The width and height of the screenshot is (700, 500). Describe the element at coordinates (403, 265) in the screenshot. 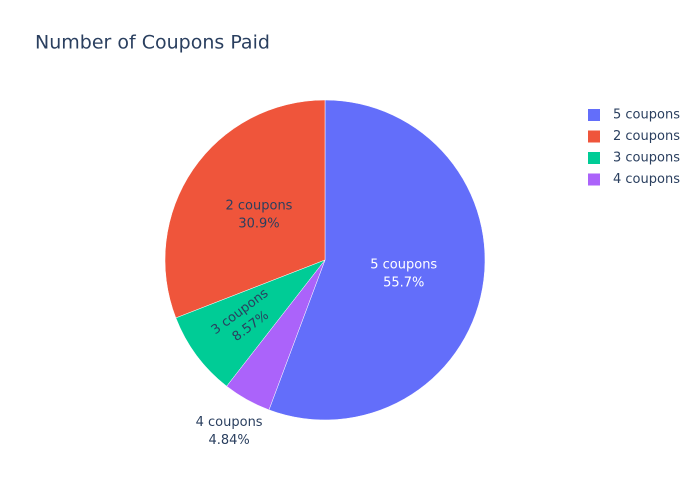

I see `slice-label-name: 5 coupons` at that location.